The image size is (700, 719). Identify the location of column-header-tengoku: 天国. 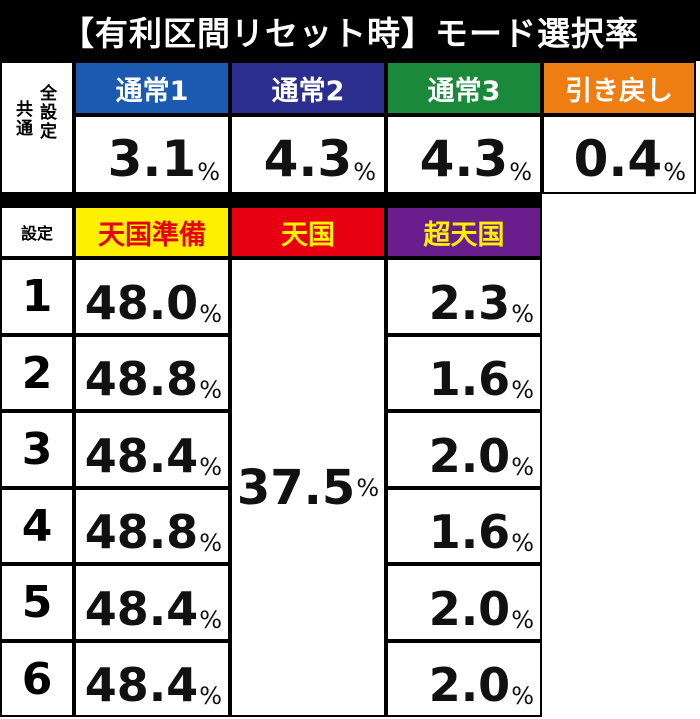
(308, 232).